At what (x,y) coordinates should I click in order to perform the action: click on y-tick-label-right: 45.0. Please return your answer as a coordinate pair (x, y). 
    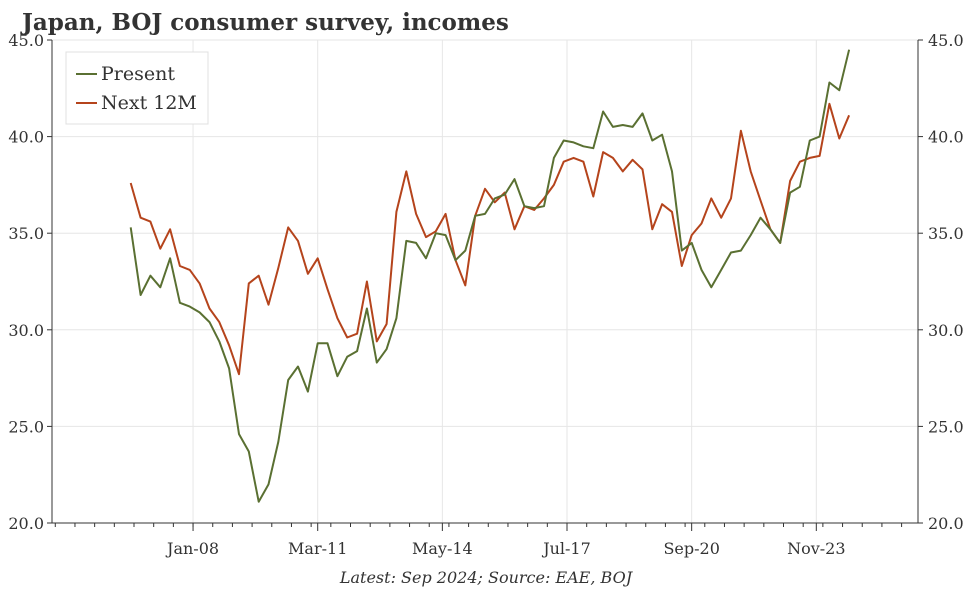
    Looking at the image, I should click on (946, 40).